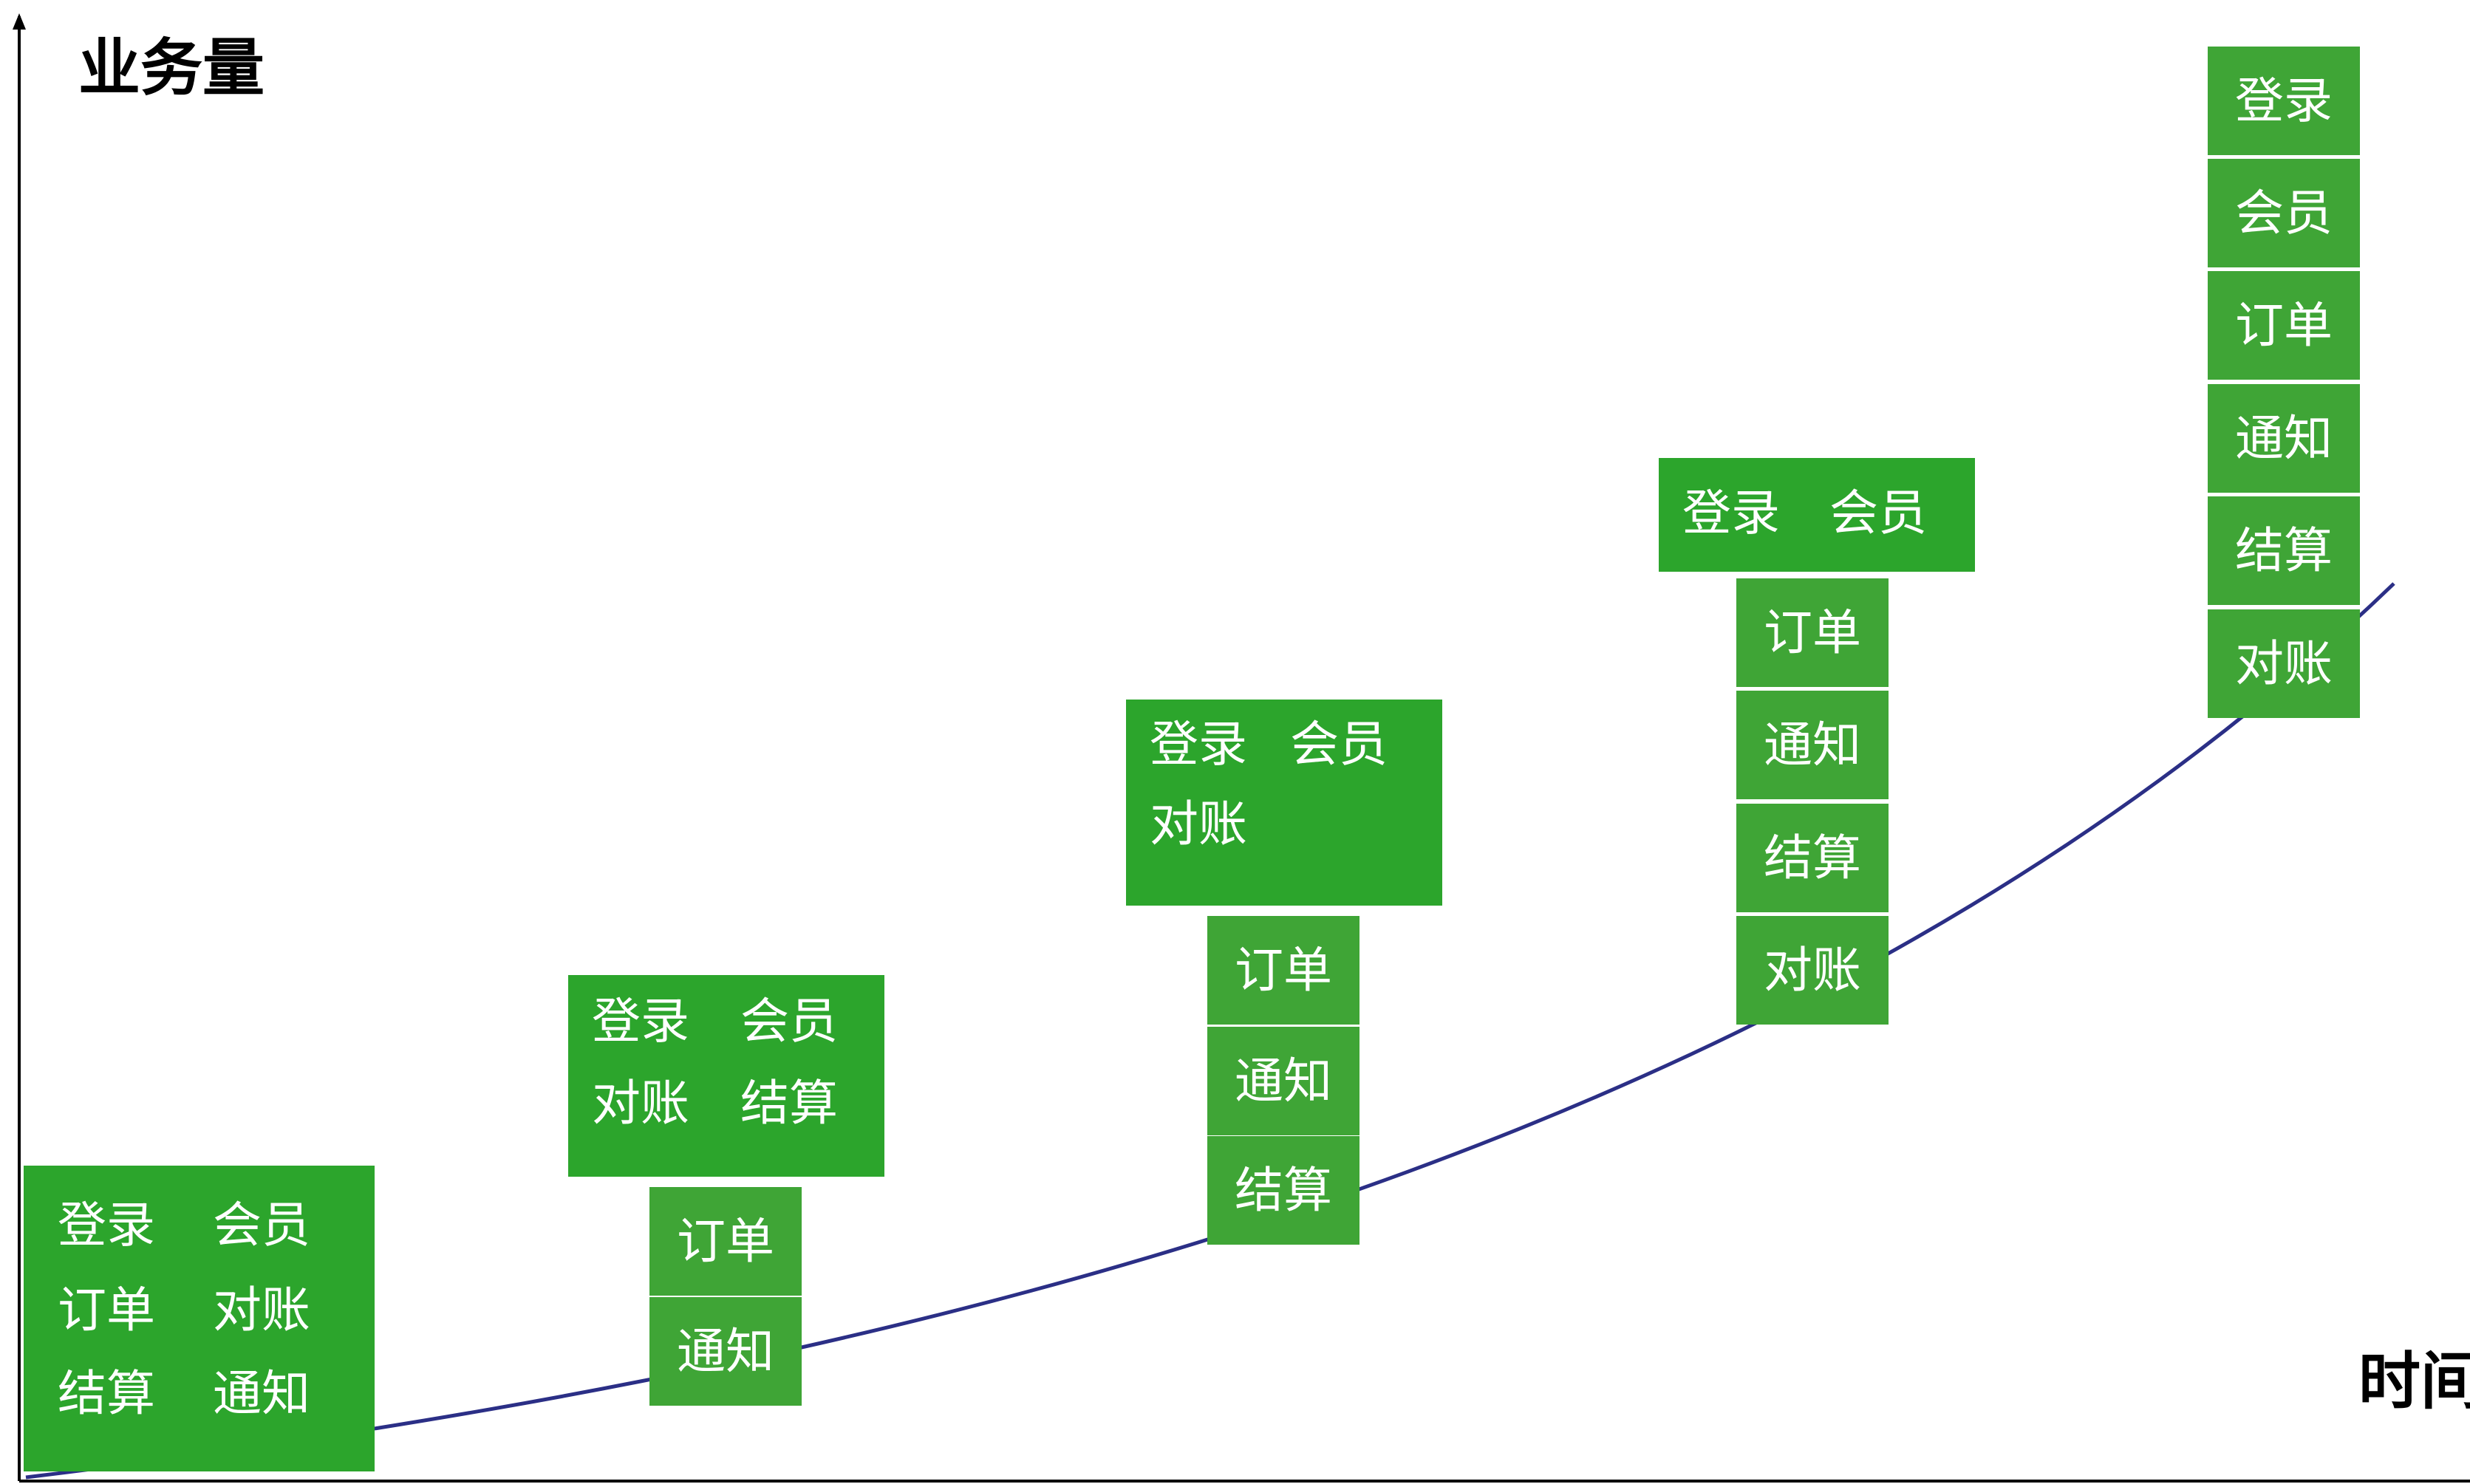 The height and width of the screenshot is (1484, 2470). What do you see at coordinates (1284, 803) in the screenshot?
I see `stage-3-core-block: 登录 会员 对账` at bounding box center [1284, 803].